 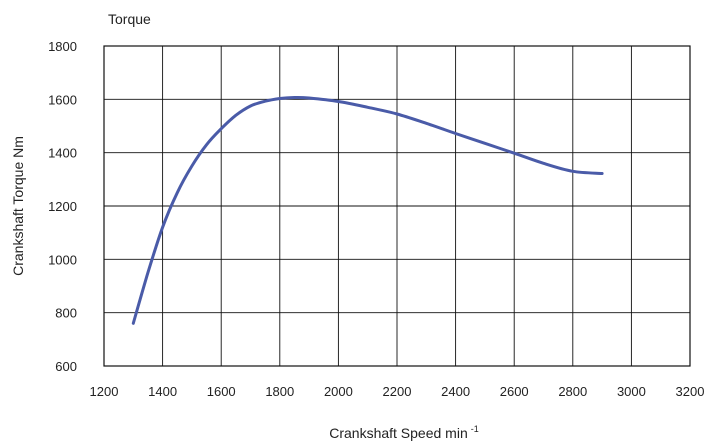 What do you see at coordinates (338, 391) in the screenshot?
I see `x-tick-label: 2000` at bounding box center [338, 391].